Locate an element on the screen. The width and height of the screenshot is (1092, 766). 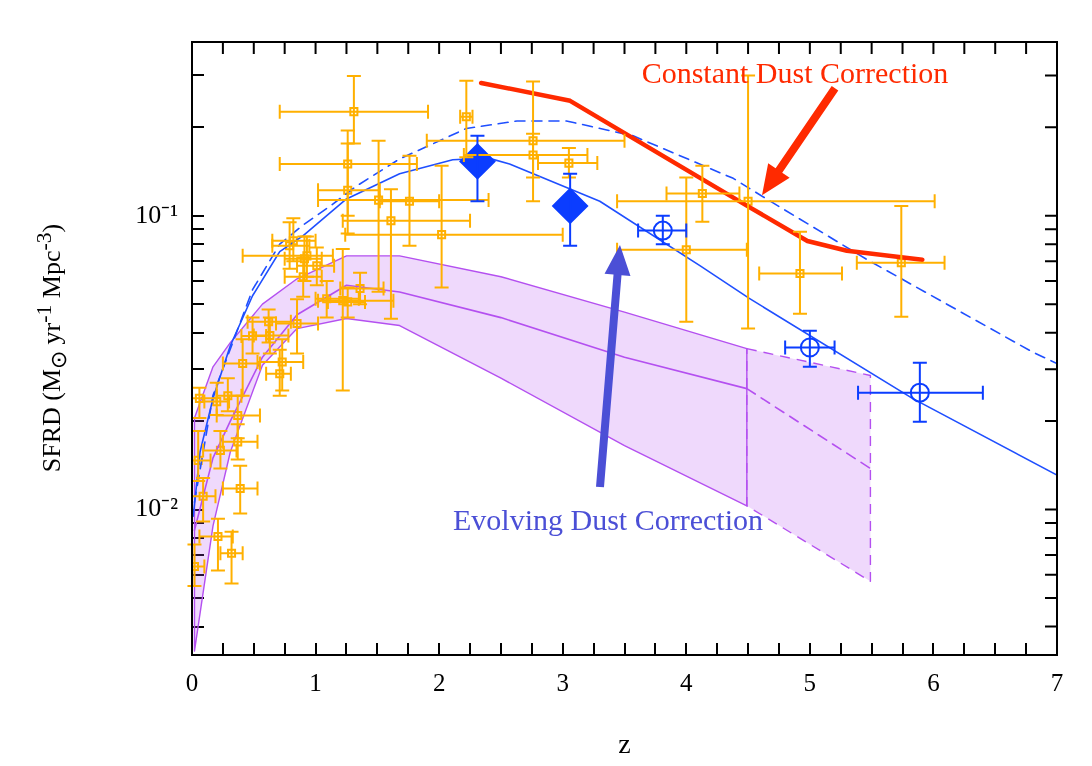
x-tick-label: 7 is located at coordinates (1057, 682).